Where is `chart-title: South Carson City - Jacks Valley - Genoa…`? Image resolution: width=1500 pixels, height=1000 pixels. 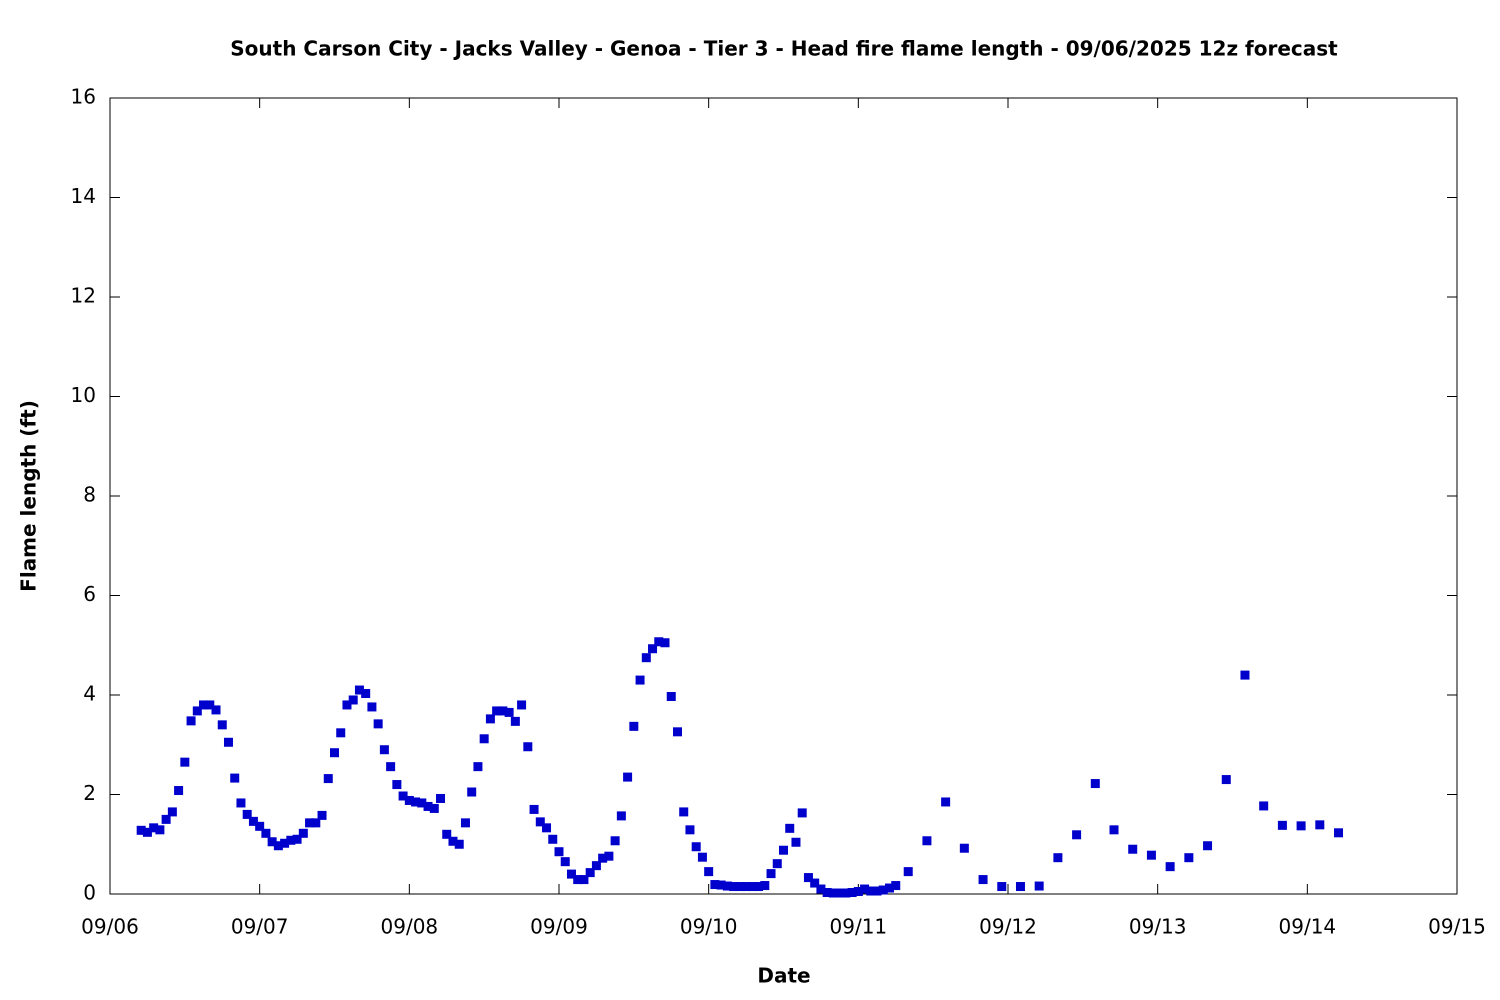 chart-title: South Carson City - Jacks Valley - Genoa… is located at coordinates (784, 49).